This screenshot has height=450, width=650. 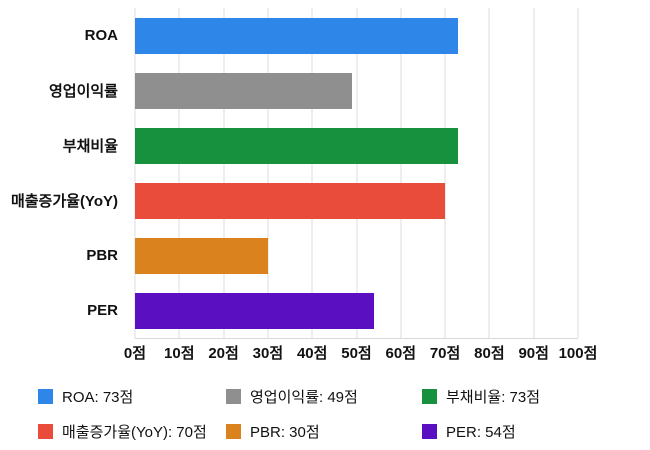 I want to click on legend-label: 영업이익률: 49점, so click(x=304, y=397).